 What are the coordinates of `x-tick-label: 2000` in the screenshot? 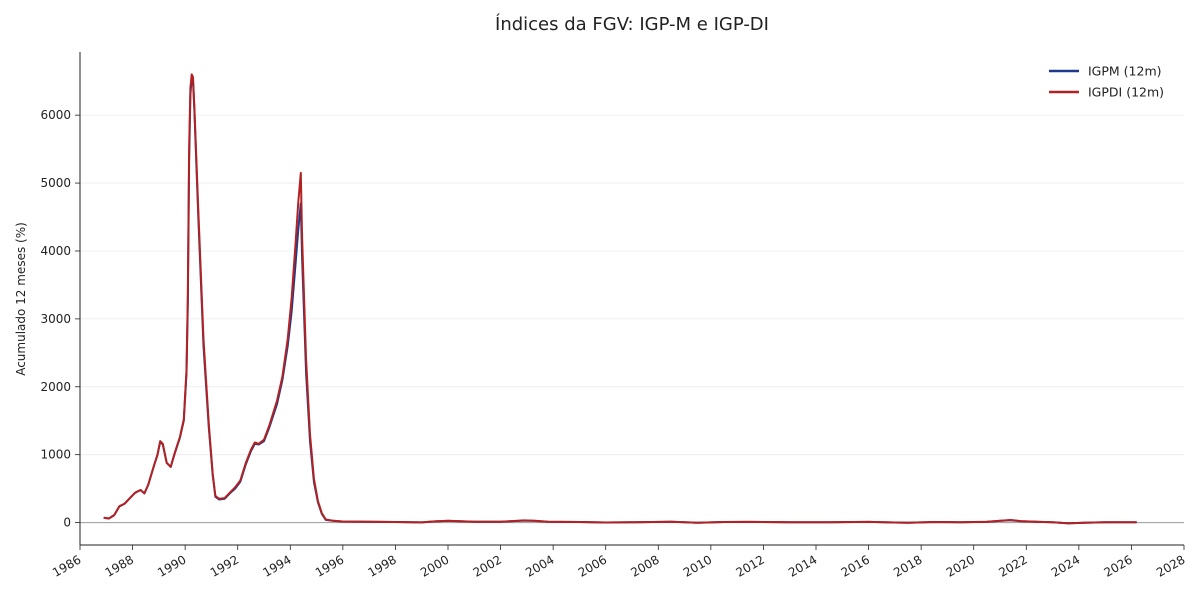 It's located at (434, 565).